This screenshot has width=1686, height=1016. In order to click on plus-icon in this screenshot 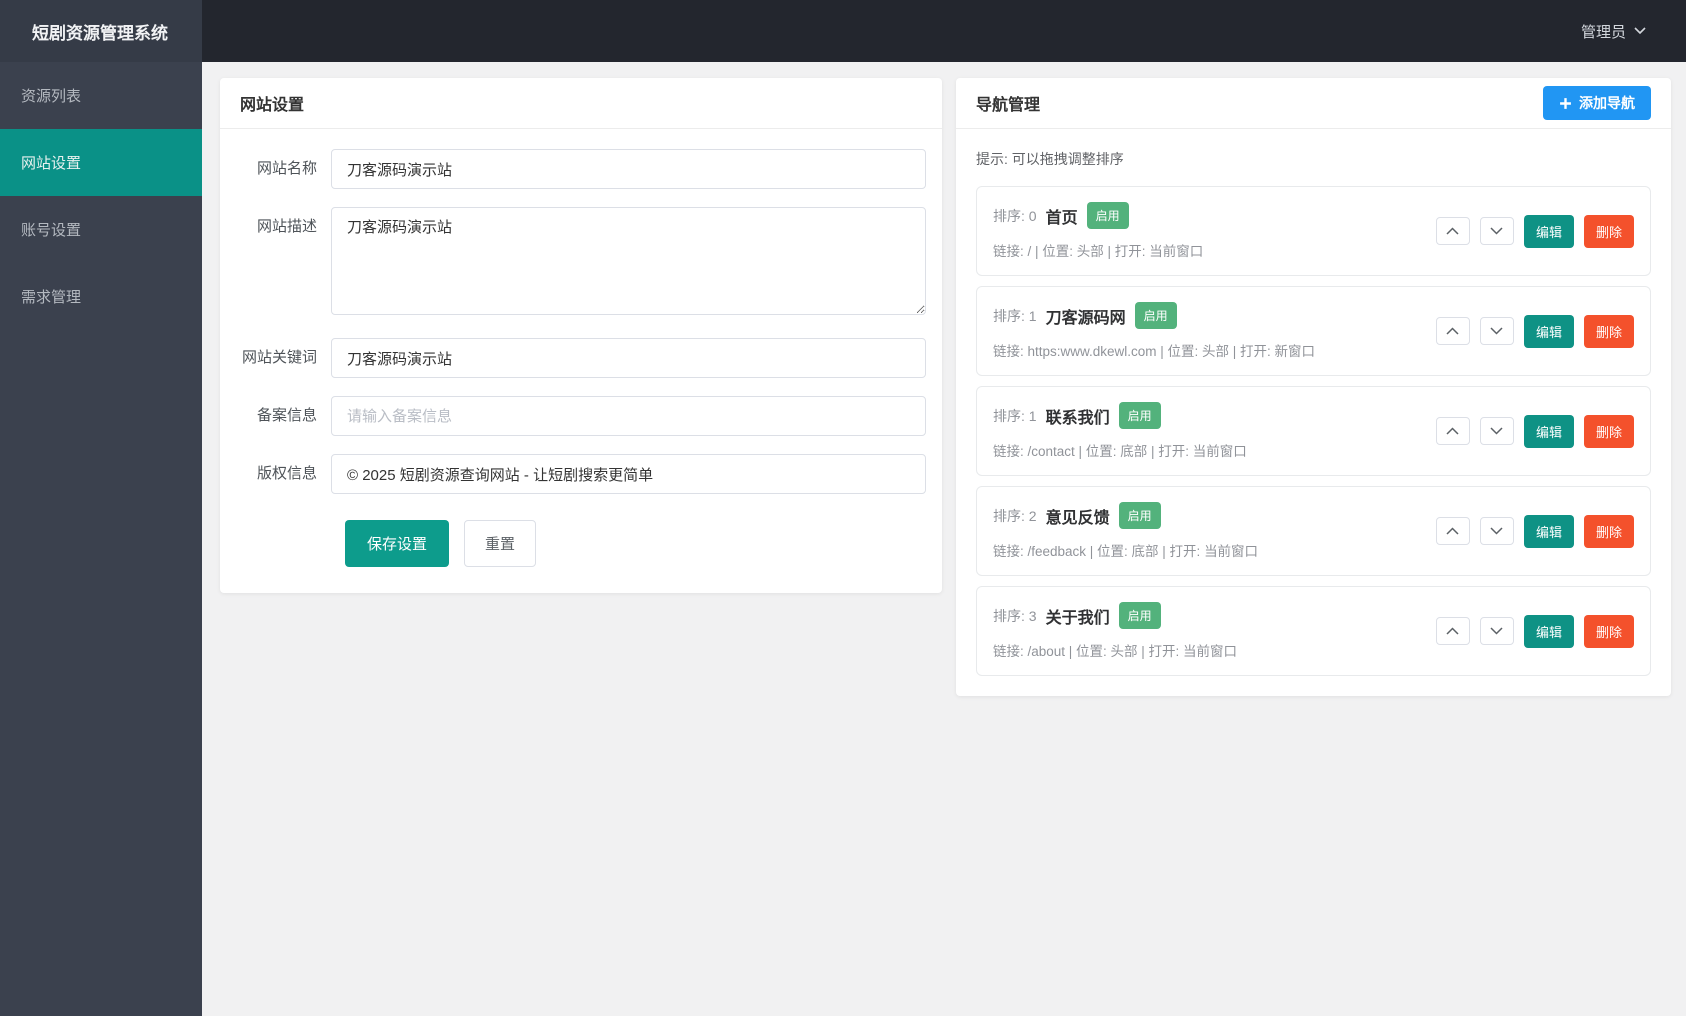, I will do `click(1565, 103)`.